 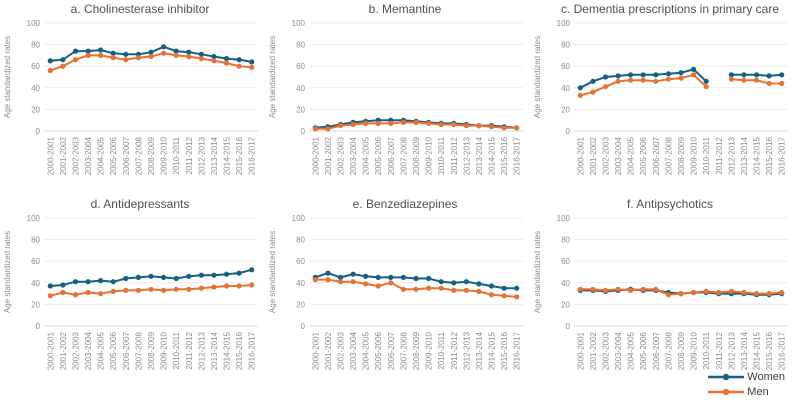 What do you see at coordinates (466, 155) in the screenshot?
I see `x-tick-label: 2012-2013` at bounding box center [466, 155].